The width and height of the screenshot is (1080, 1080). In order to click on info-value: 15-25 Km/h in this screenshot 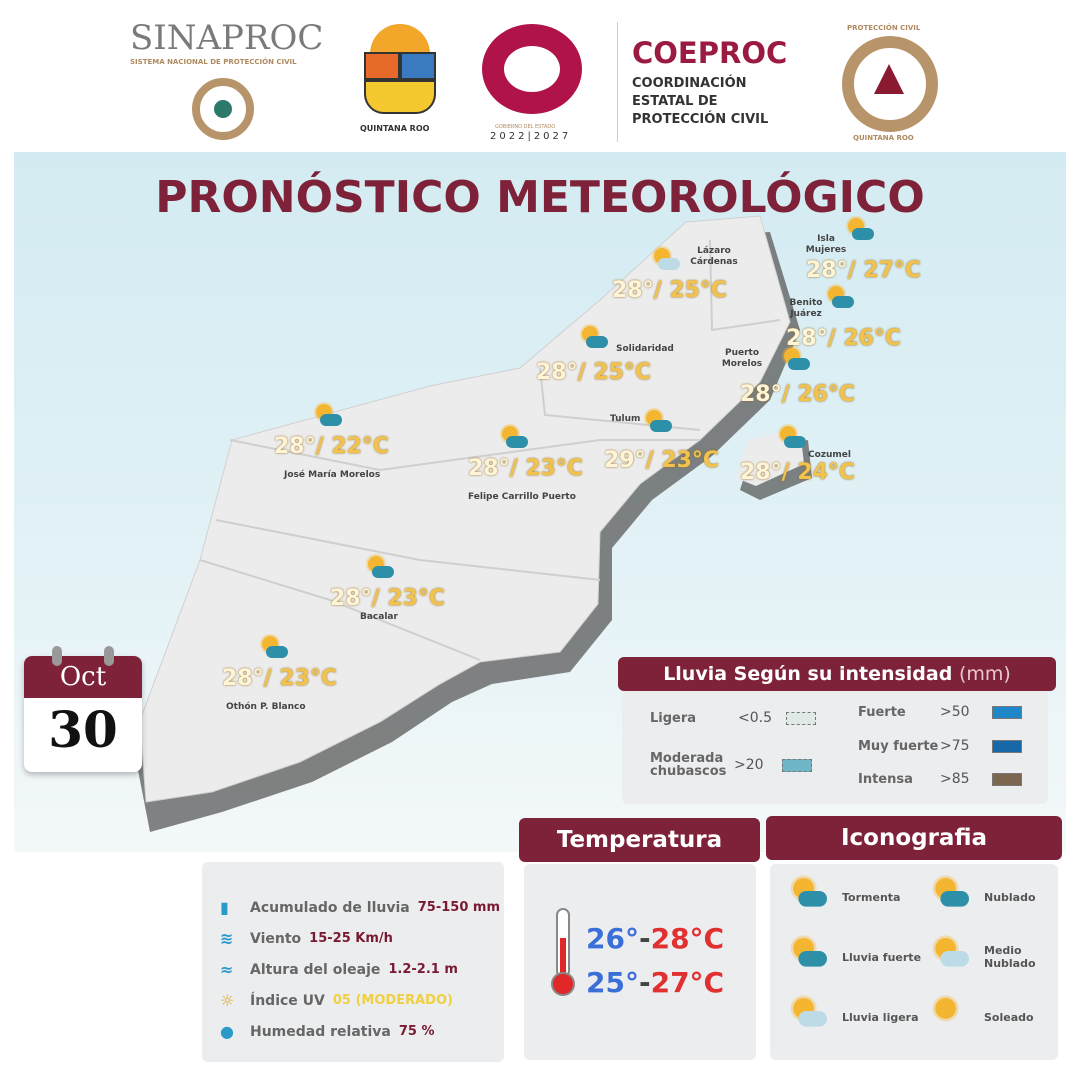, I will do `click(351, 938)`.